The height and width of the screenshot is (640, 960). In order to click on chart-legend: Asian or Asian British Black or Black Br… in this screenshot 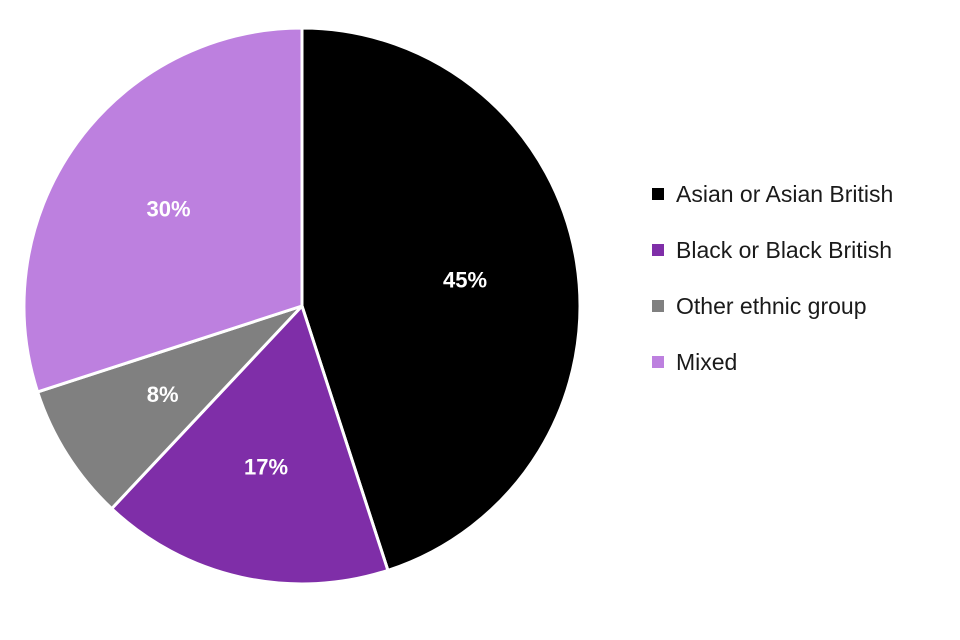, I will do `click(772, 278)`.